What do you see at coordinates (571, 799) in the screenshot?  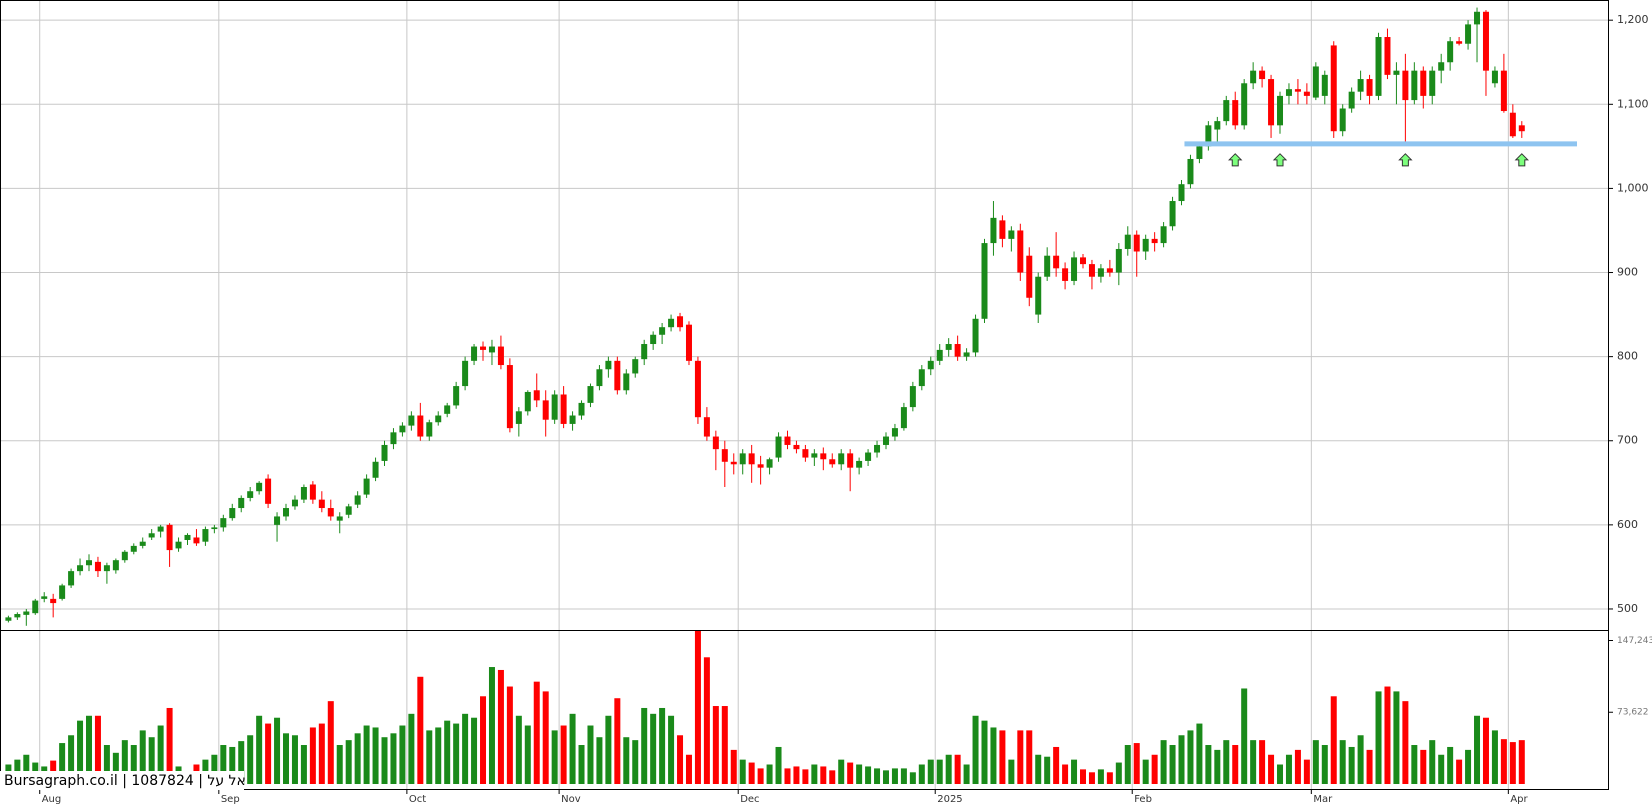 I see `x-tick-label: Nov` at bounding box center [571, 799].